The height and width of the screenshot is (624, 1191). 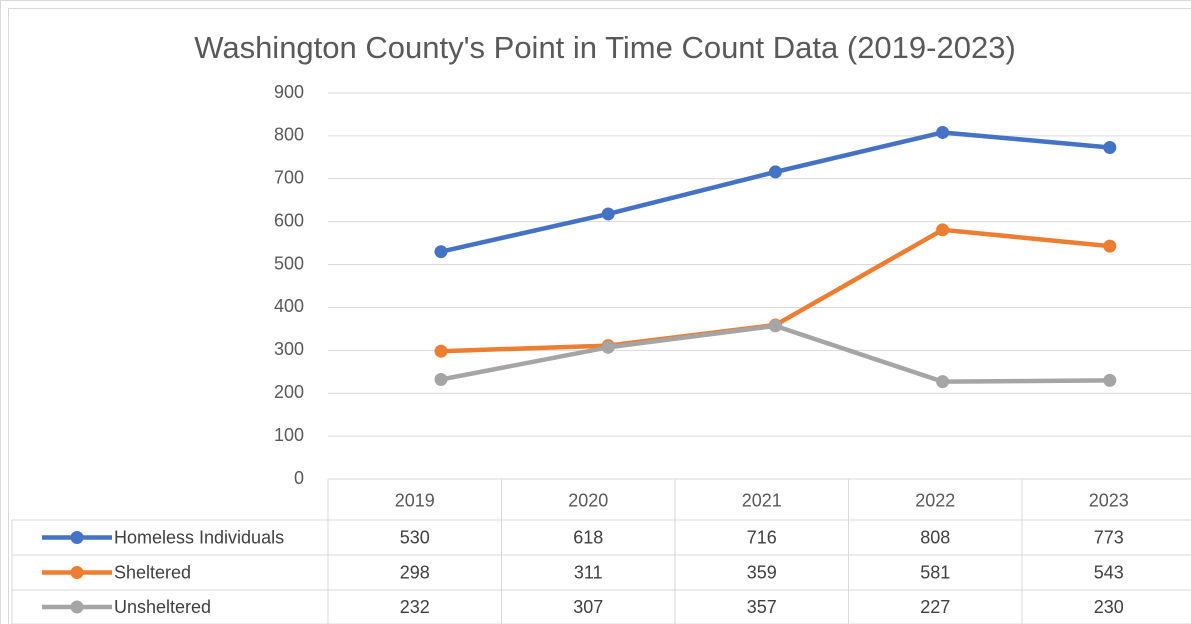 I want to click on y-tick-label: 200, so click(x=289, y=392).